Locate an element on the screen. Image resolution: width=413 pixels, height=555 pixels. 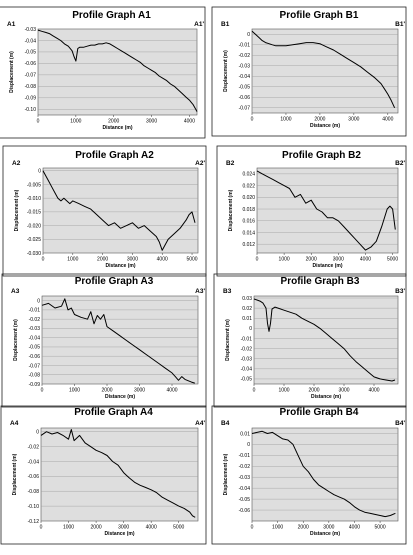
y-tick-label: -0.12 is located at coordinates (34, 522).